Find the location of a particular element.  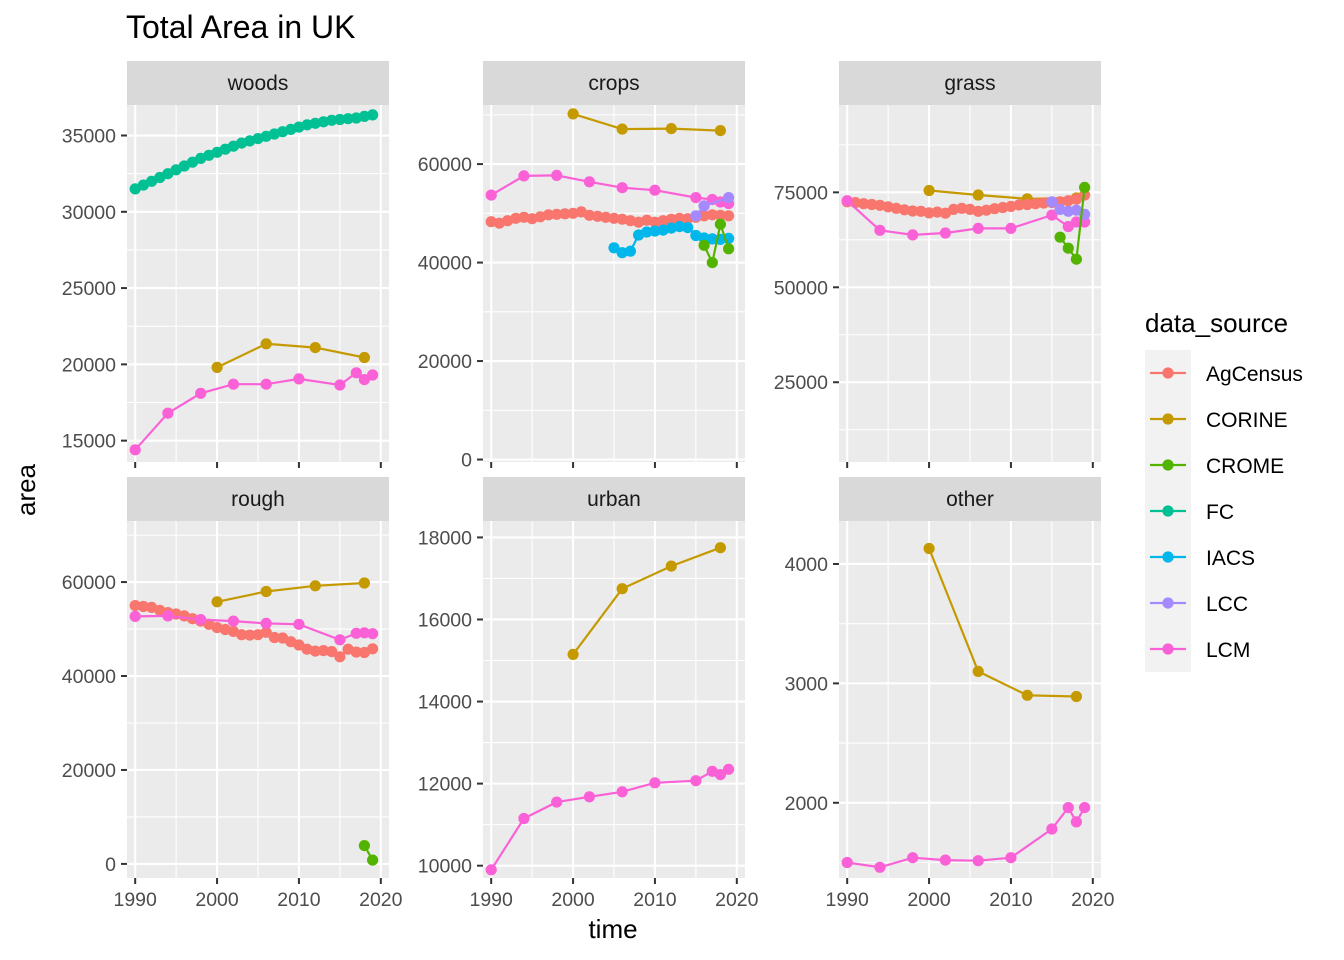

facet-strip-label: crops is located at coordinates (613, 83).